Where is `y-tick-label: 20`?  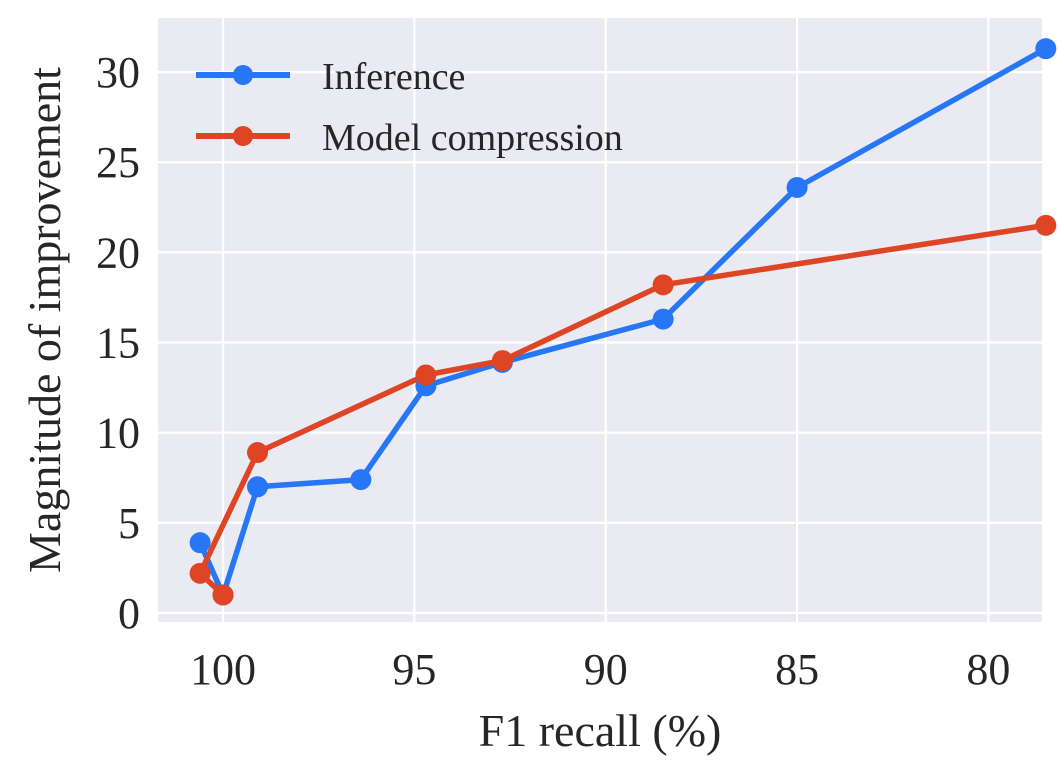
y-tick-label: 20 is located at coordinates (118, 252).